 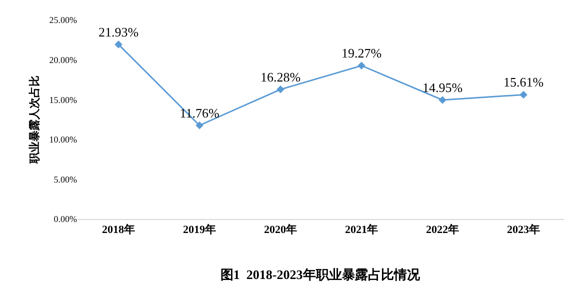 I want to click on y-tick-label: 25.00%, so click(x=63, y=20).